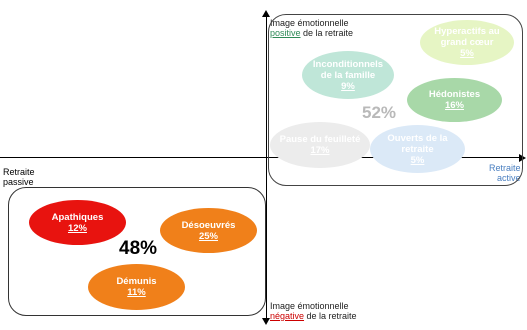  Describe the element at coordinates (77, 228) in the screenshot. I see `segment-percent: 12%` at that location.